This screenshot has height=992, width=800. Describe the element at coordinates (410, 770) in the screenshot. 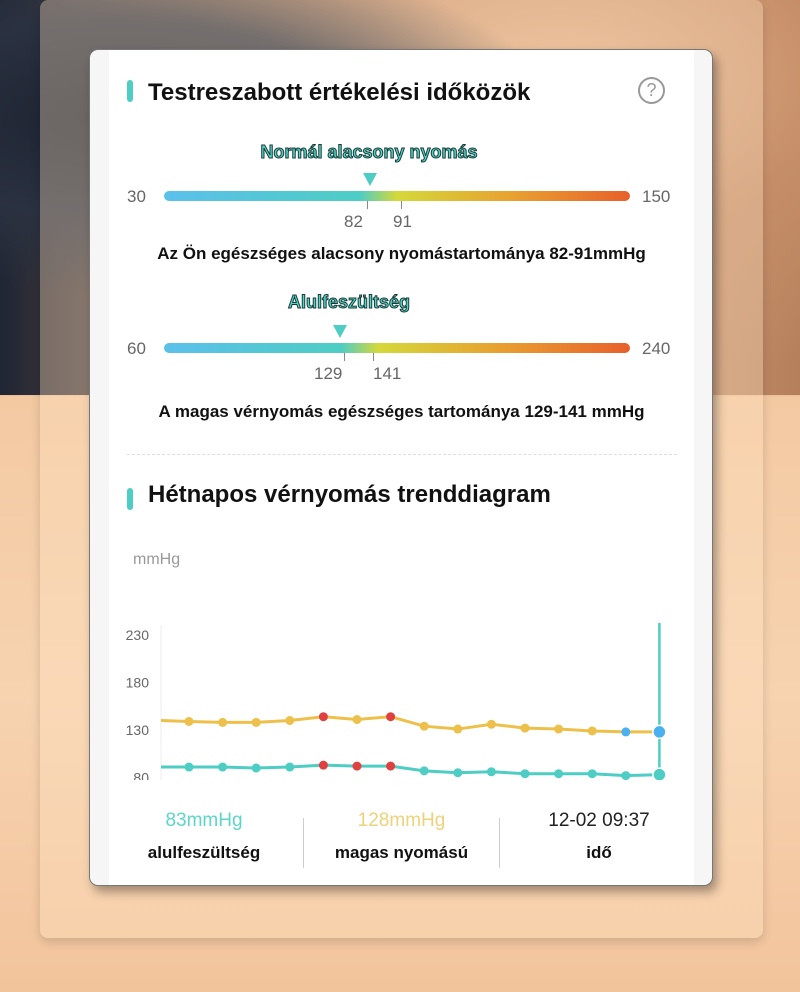

I see `diastolic-line` at that location.